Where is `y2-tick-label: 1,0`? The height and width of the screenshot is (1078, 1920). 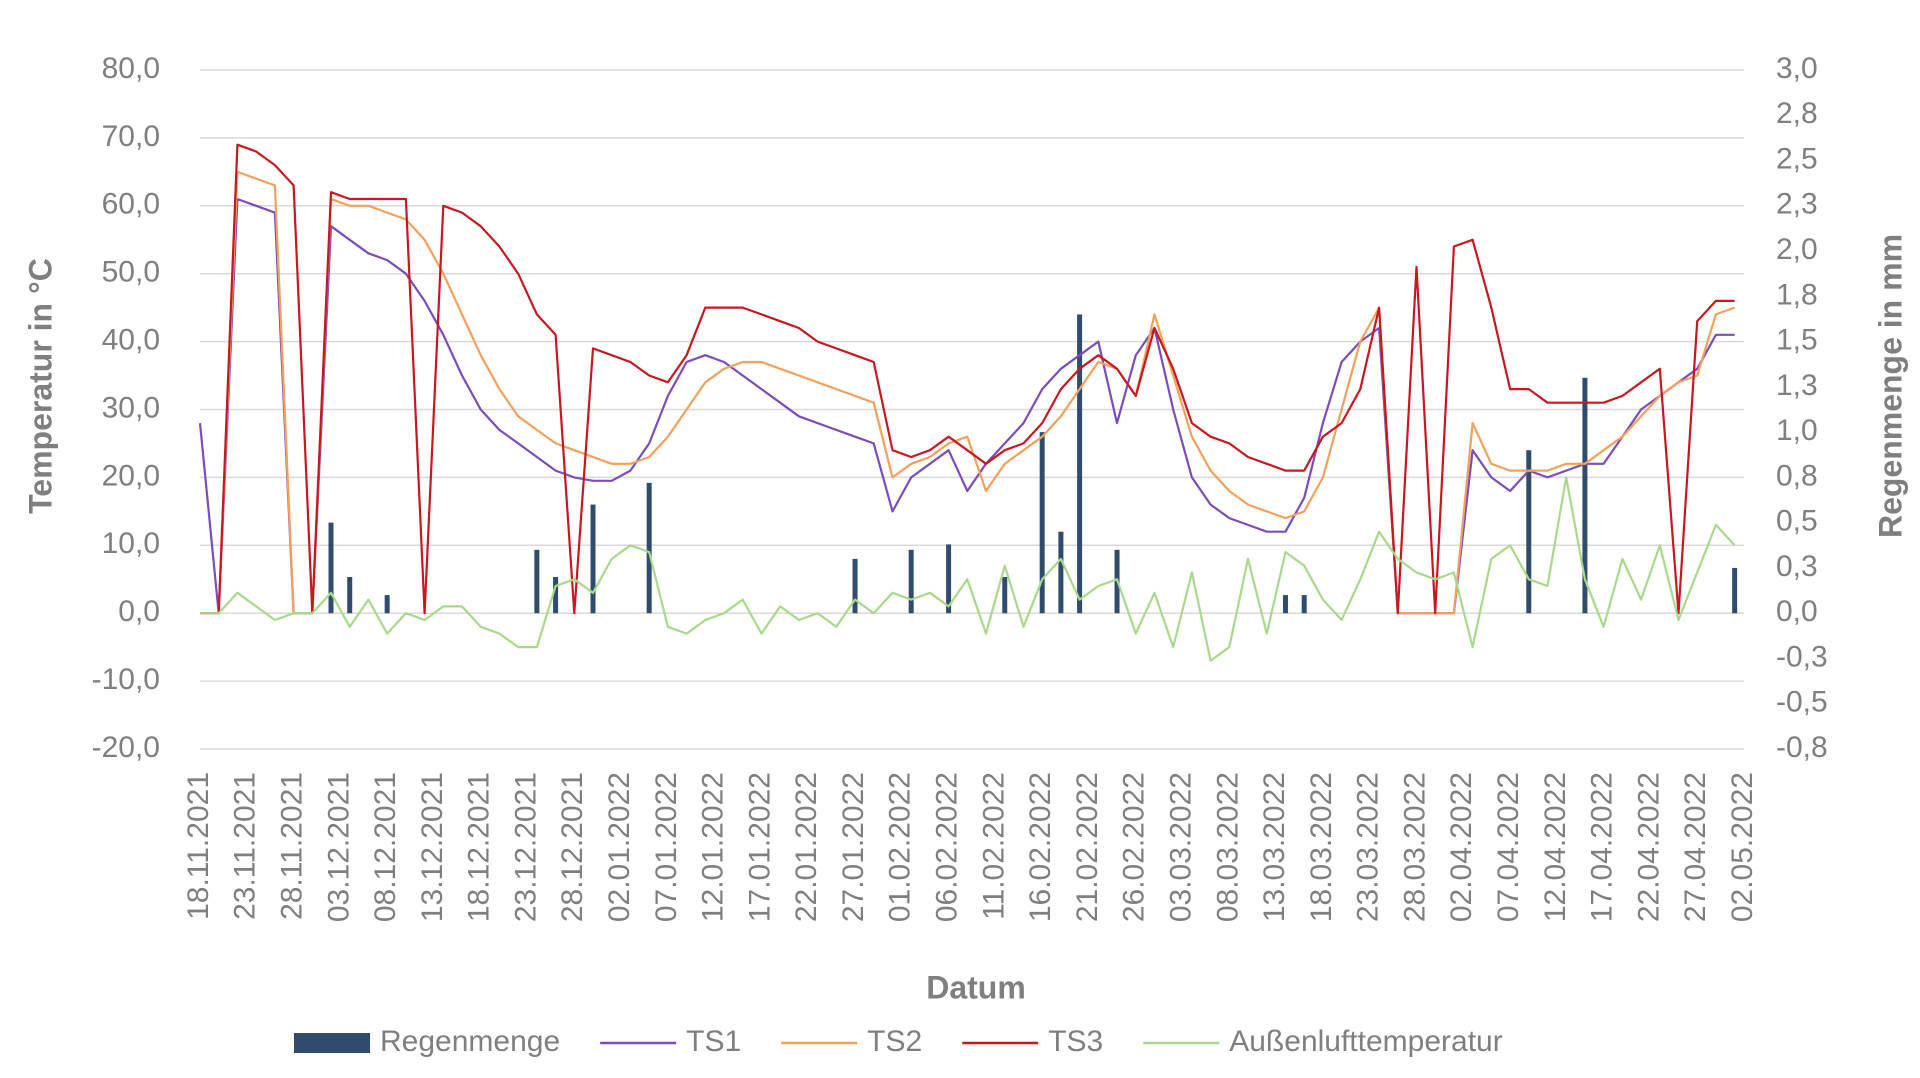
y2-tick-label: 1,0 is located at coordinates (1797, 430).